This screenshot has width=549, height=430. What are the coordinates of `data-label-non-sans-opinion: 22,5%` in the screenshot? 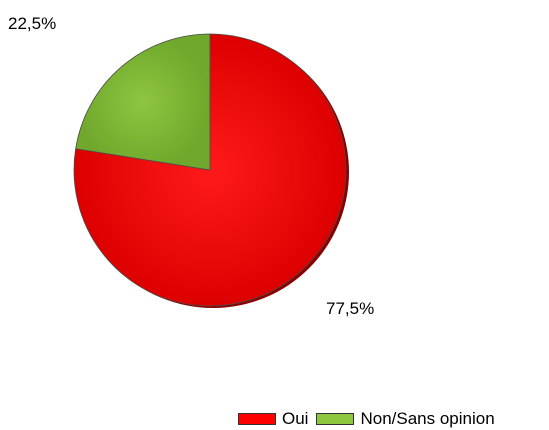 It's located at (32, 23).